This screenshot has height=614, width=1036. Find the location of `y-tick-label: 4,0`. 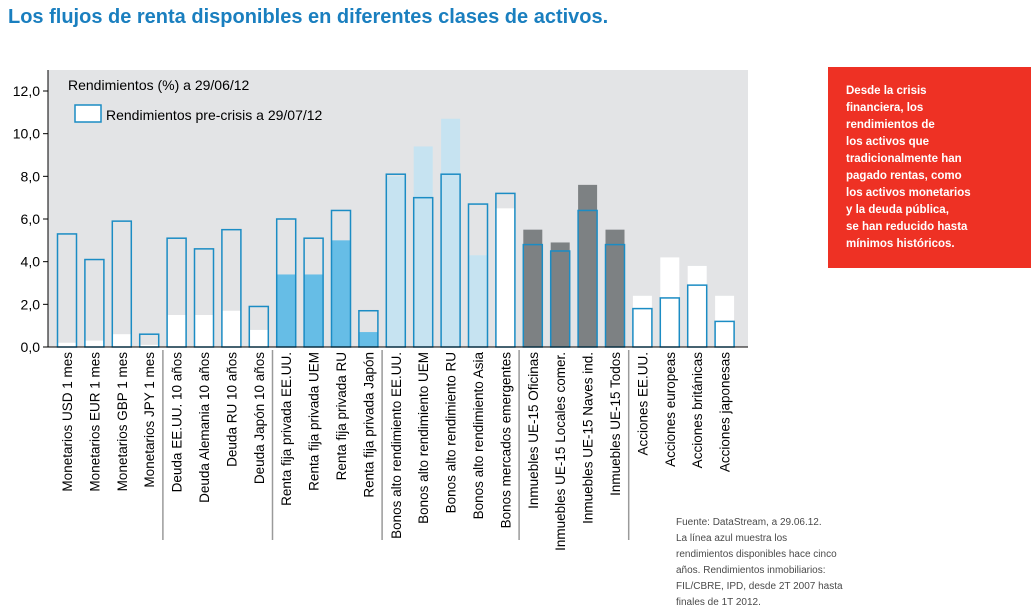

y-tick-label: 4,0 is located at coordinates (31, 262).